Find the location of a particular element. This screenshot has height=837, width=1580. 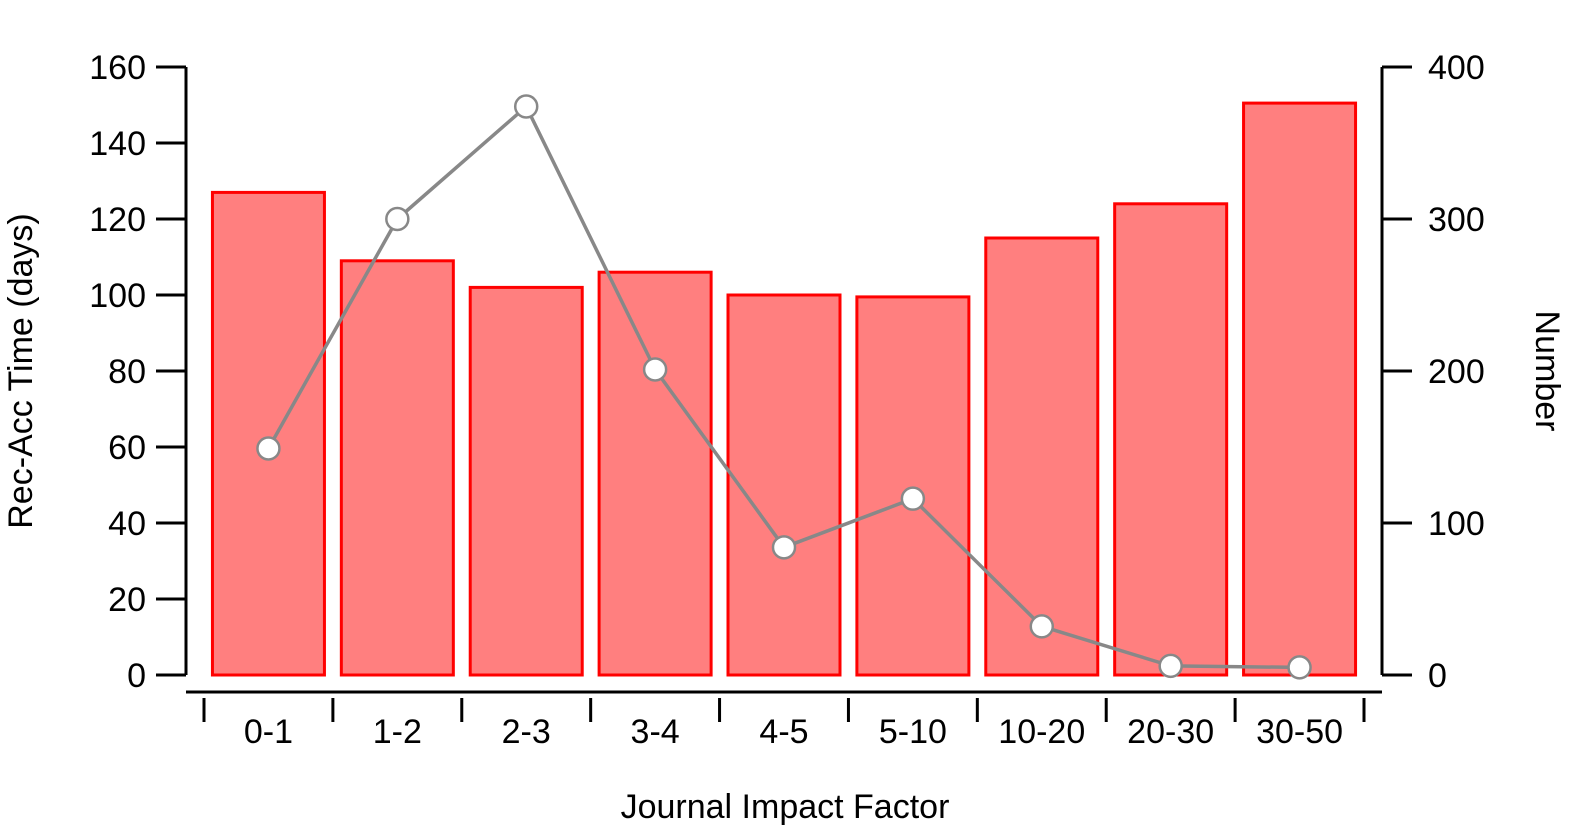

y2-tick-label: 300 is located at coordinates (1456, 220).